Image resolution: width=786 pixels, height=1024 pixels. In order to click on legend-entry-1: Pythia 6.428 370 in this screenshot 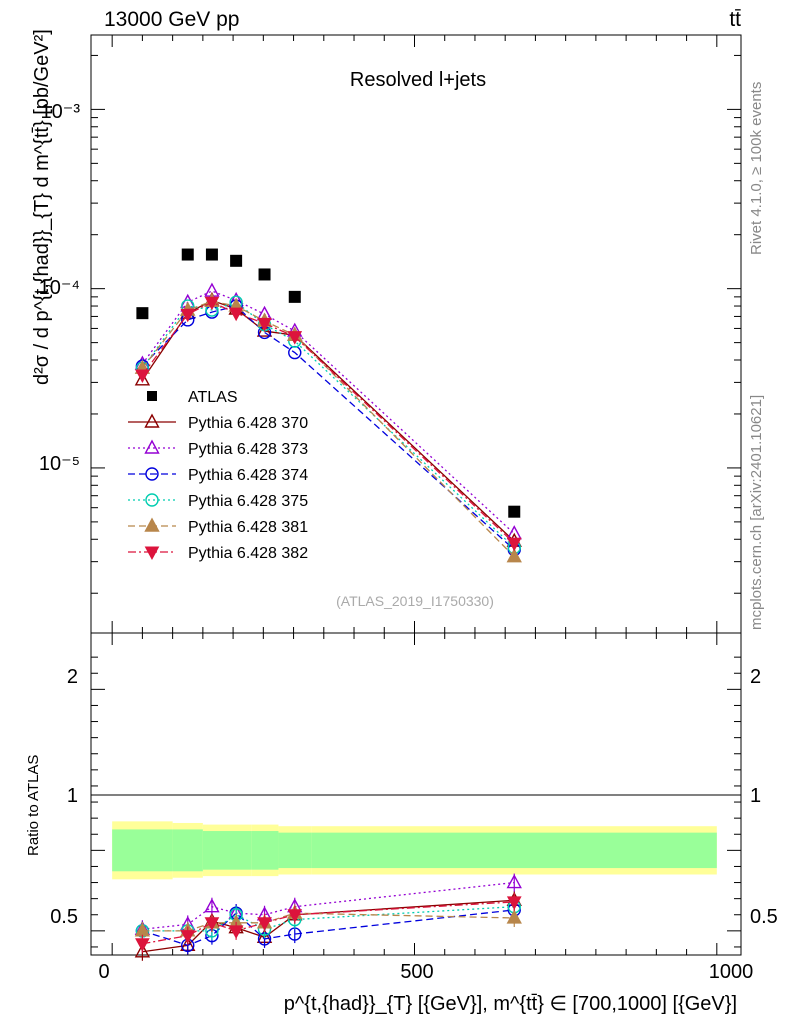, I will do `click(218, 422)`.